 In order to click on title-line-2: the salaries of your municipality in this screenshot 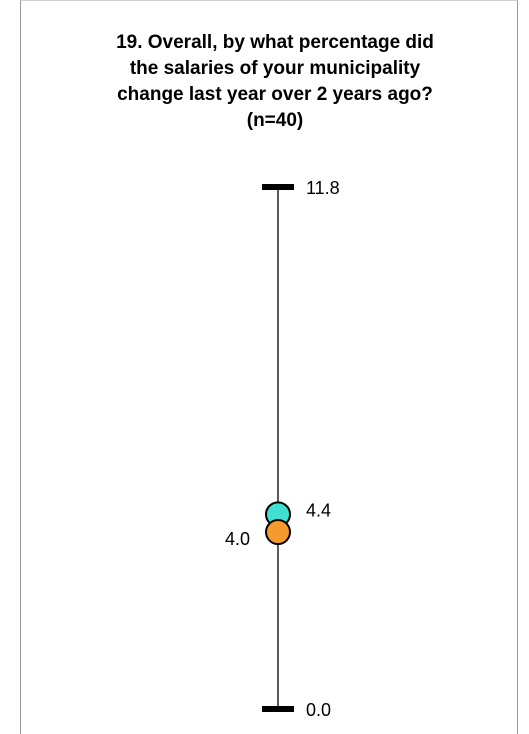, I will do `click(275, 68)`.